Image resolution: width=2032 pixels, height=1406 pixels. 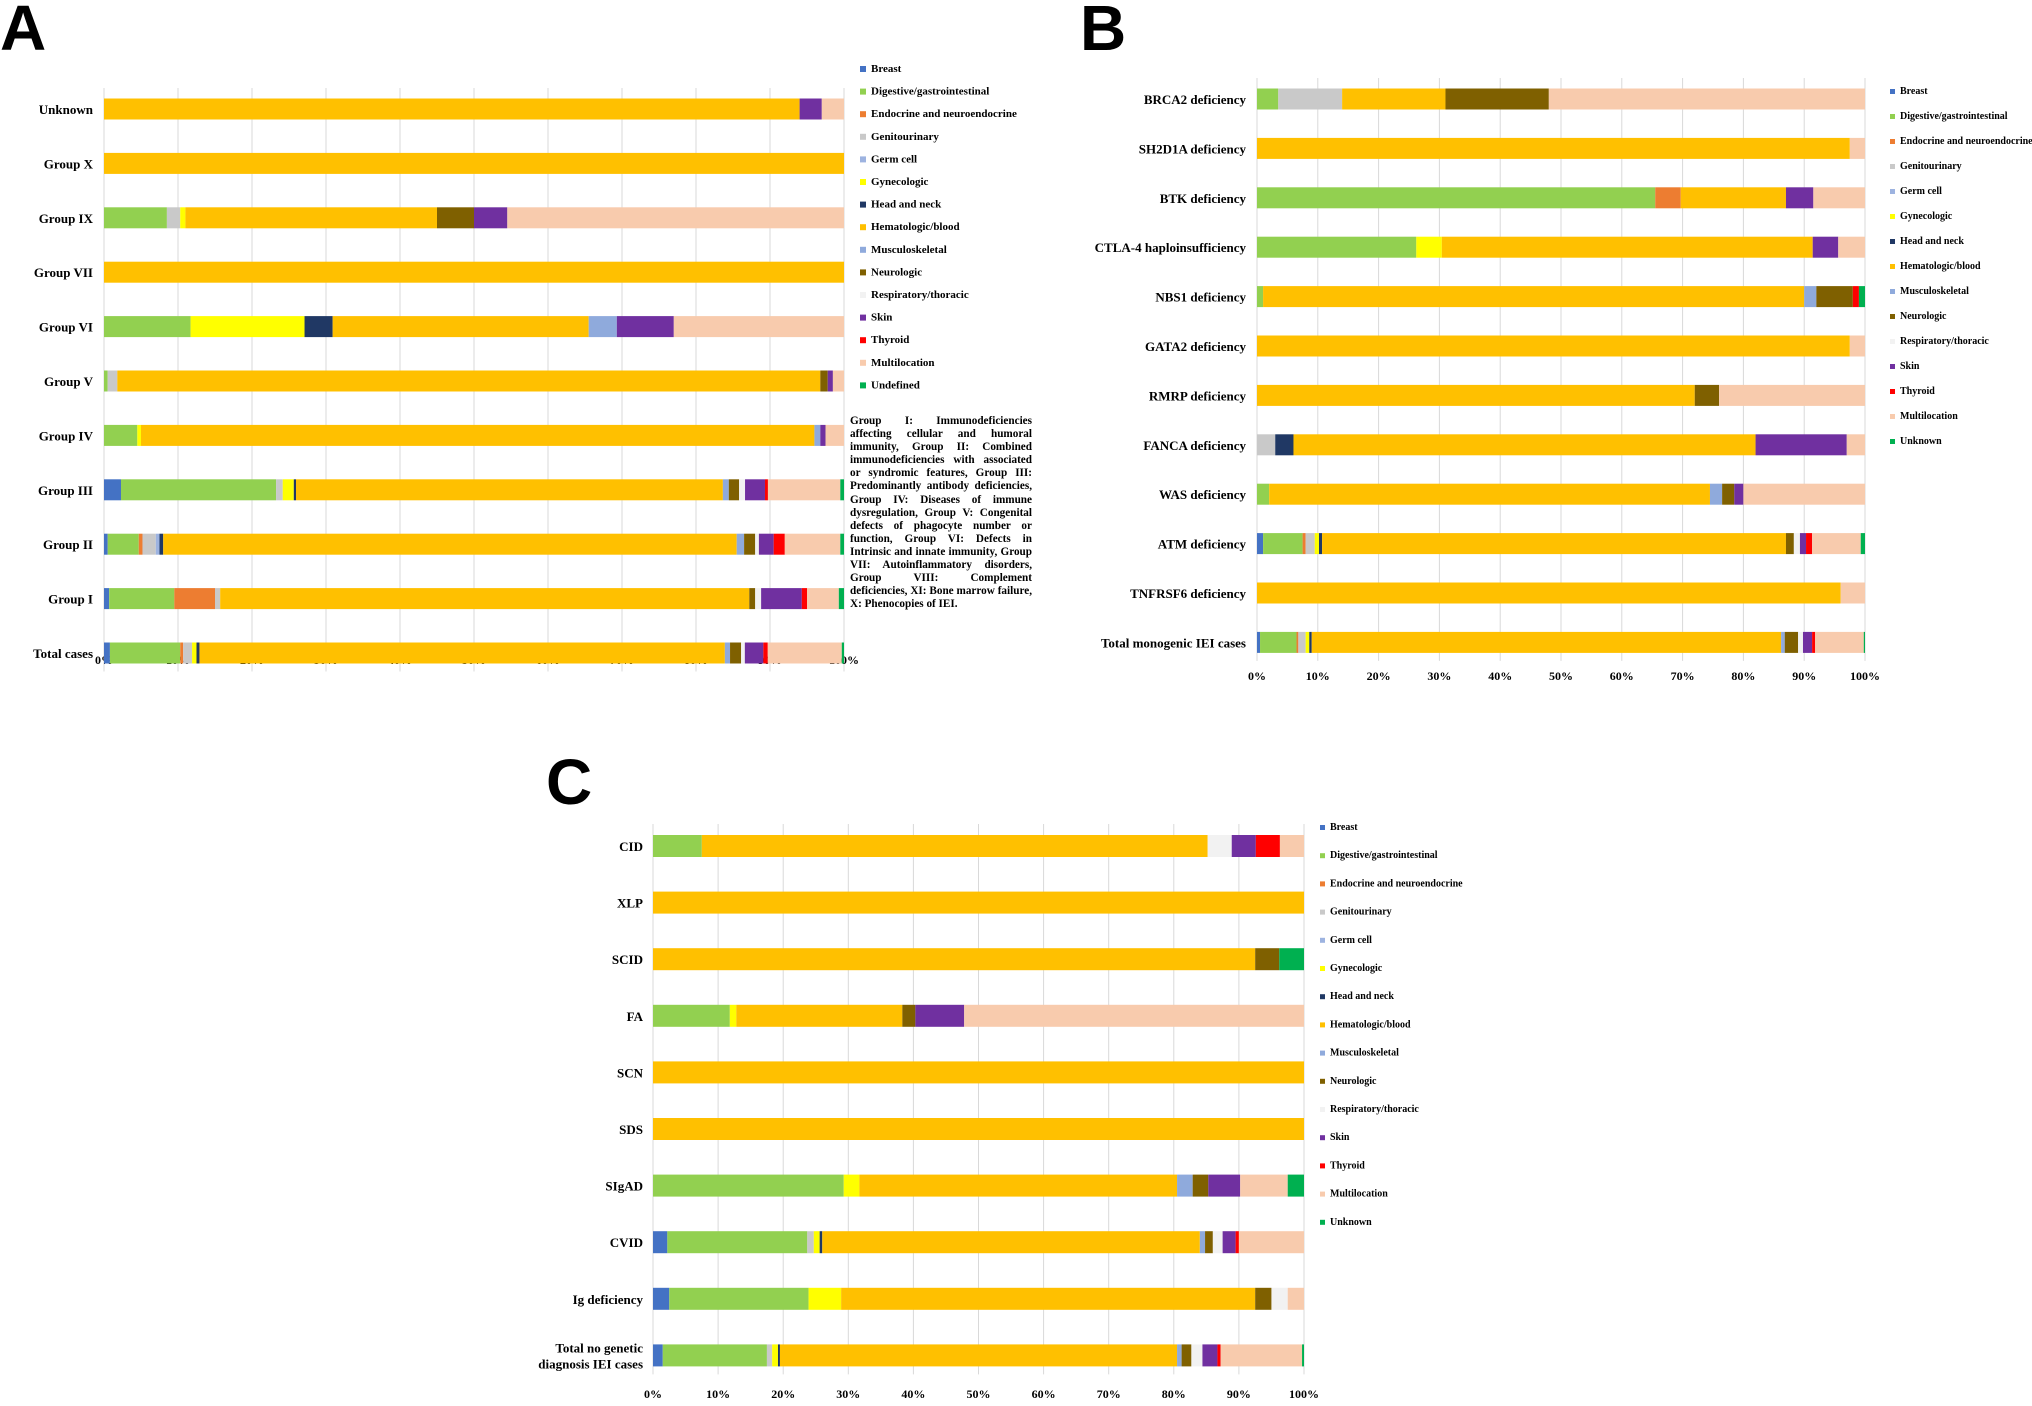 What do you see at coordinates (247, 327) in the screenshot?
I see `bar-segment-group-vi-gynecologic` at bounding box center [247, 327].